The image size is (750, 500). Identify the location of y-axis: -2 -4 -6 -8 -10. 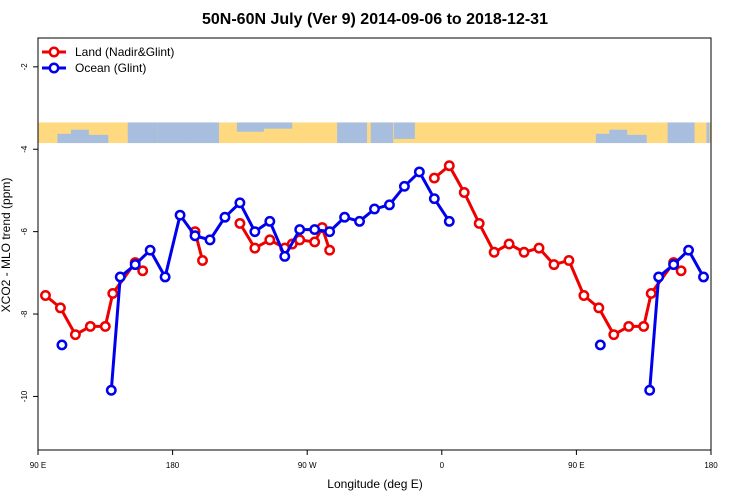
(29, 232).